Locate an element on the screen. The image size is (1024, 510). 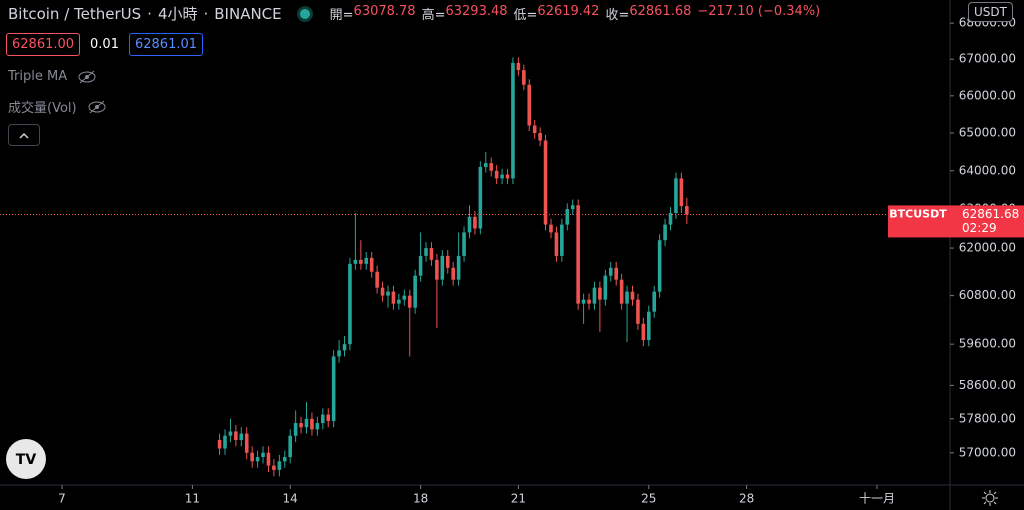
indicator-name: Triple MA is located at coordinates (38, 76).